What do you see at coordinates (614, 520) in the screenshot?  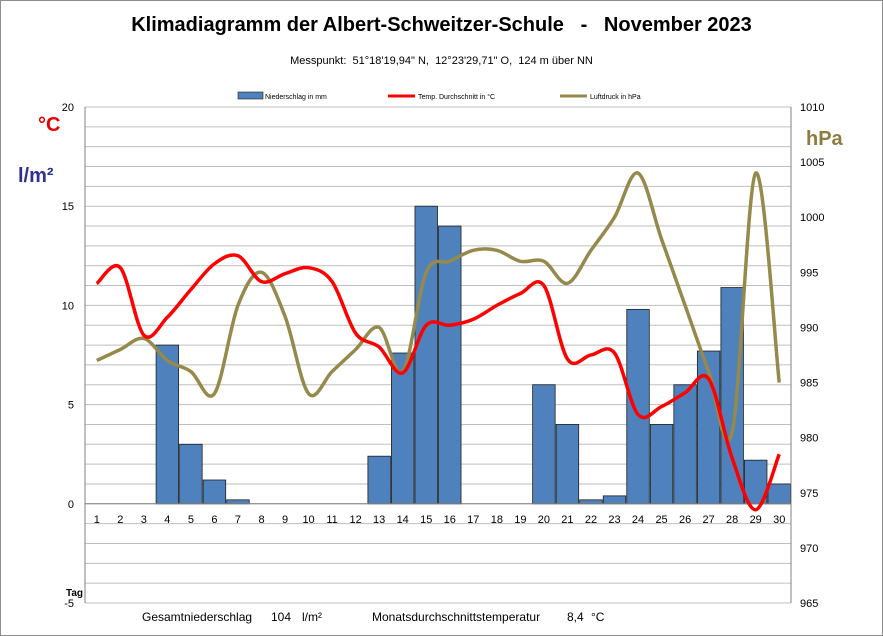 I see `x-tick-label: 23` at bounding box center [614, 520].